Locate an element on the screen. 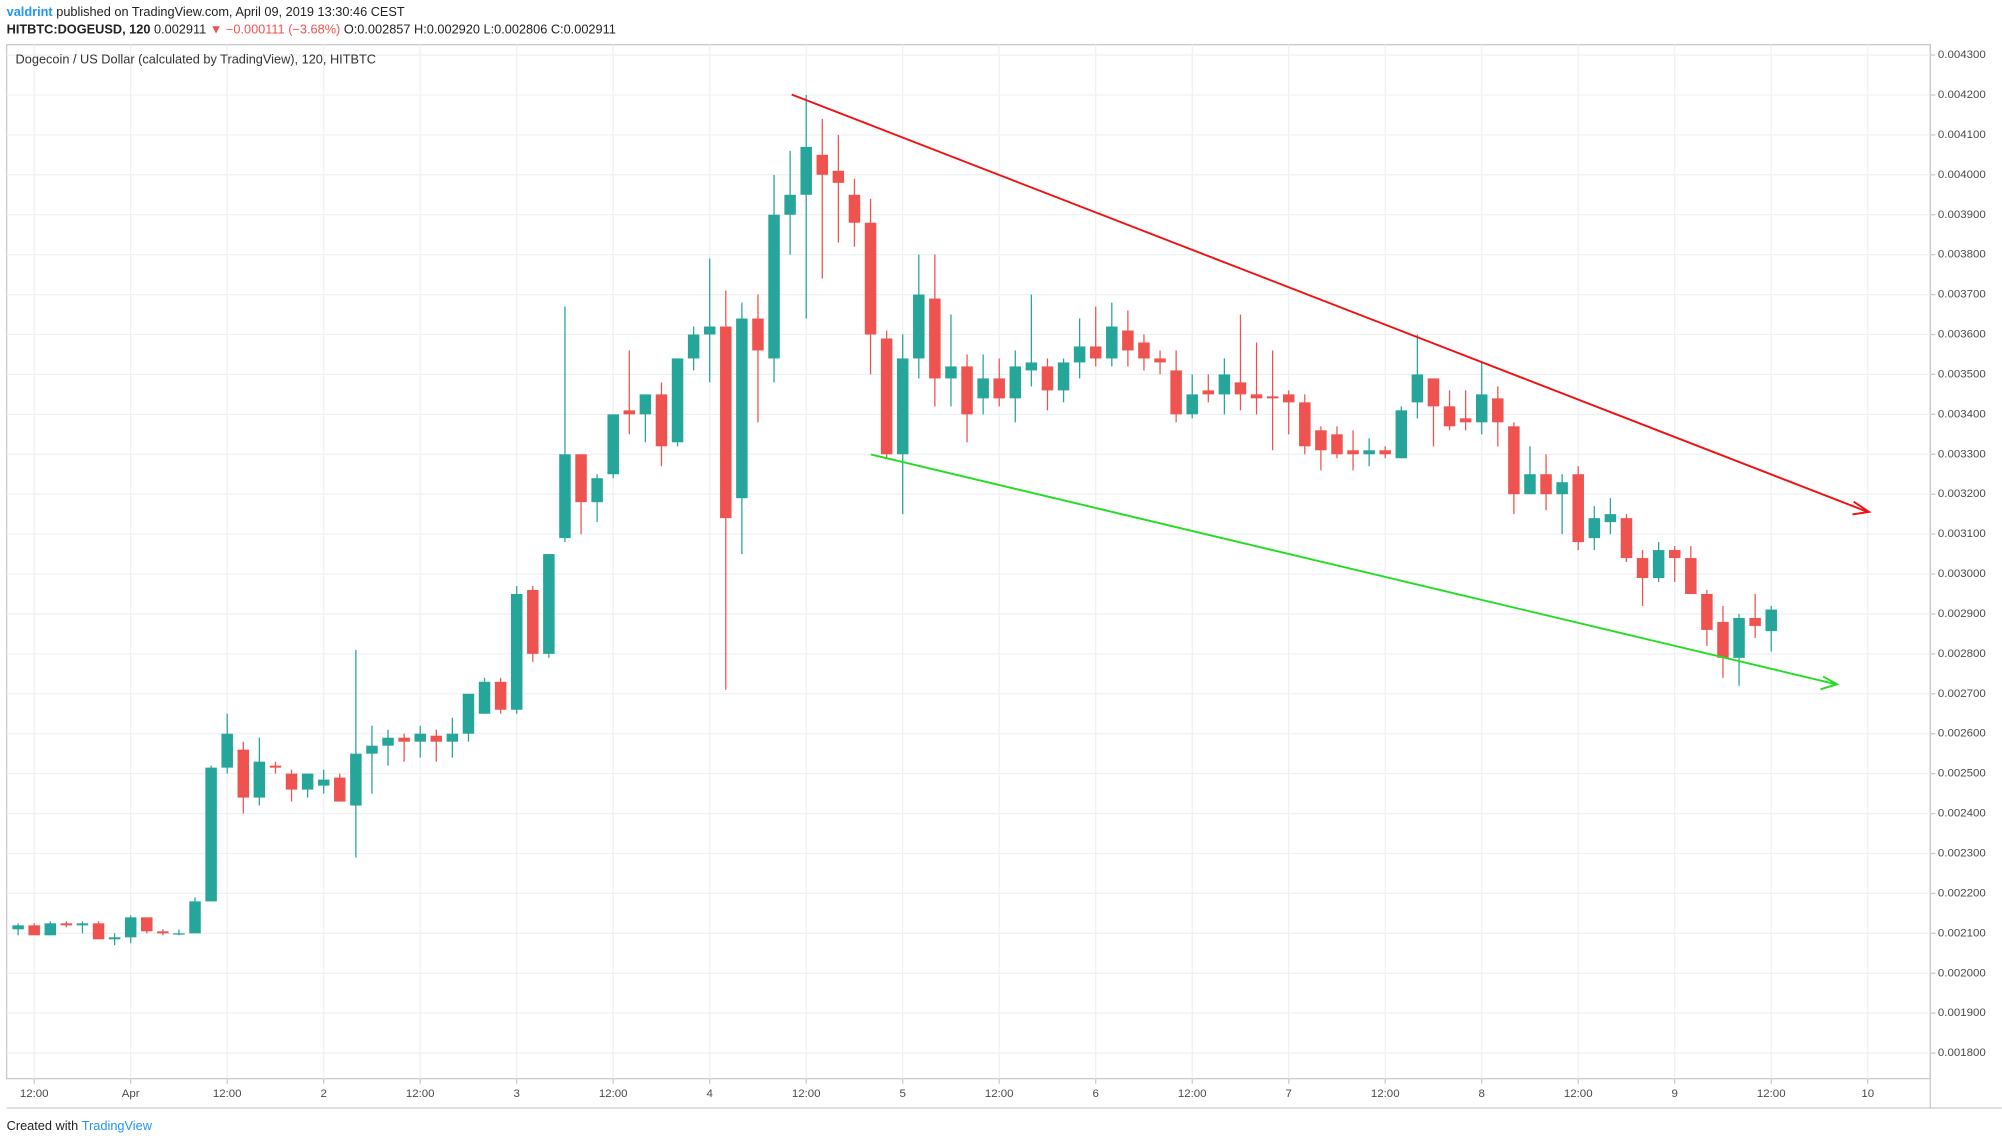 The height and width of the screenshot is (1145, 2002). y-tick-label: 0.002600 is located at coordinates (1962, 734).